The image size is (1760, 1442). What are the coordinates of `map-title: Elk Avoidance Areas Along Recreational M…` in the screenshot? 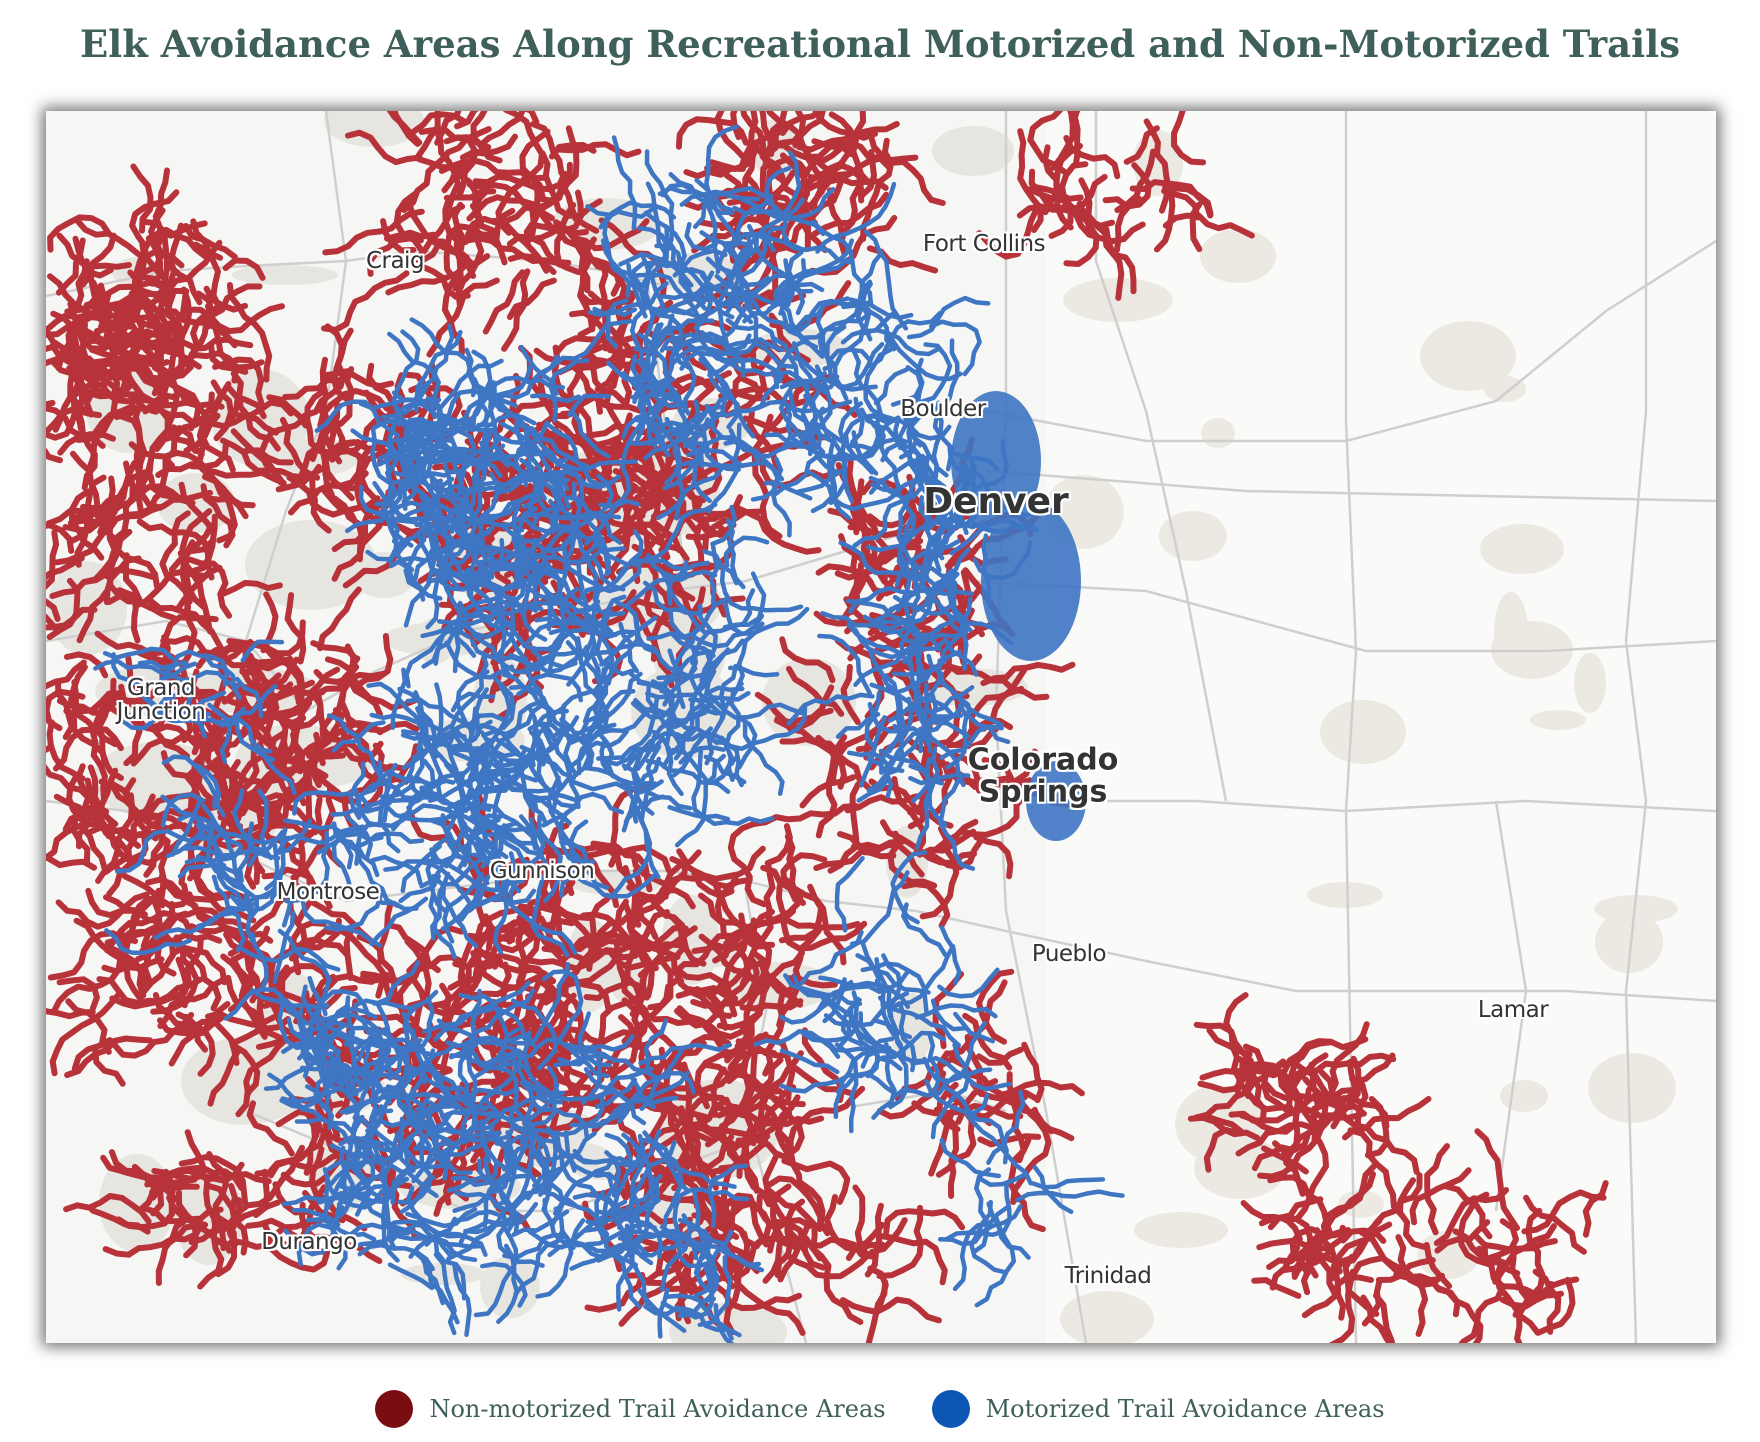 It's located at (880, 44).